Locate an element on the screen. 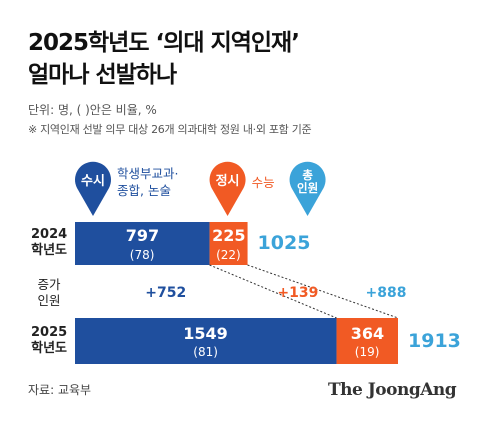 This screenshot has width=480, height=421. share-label: (81) is located at coordinates (205, 352).